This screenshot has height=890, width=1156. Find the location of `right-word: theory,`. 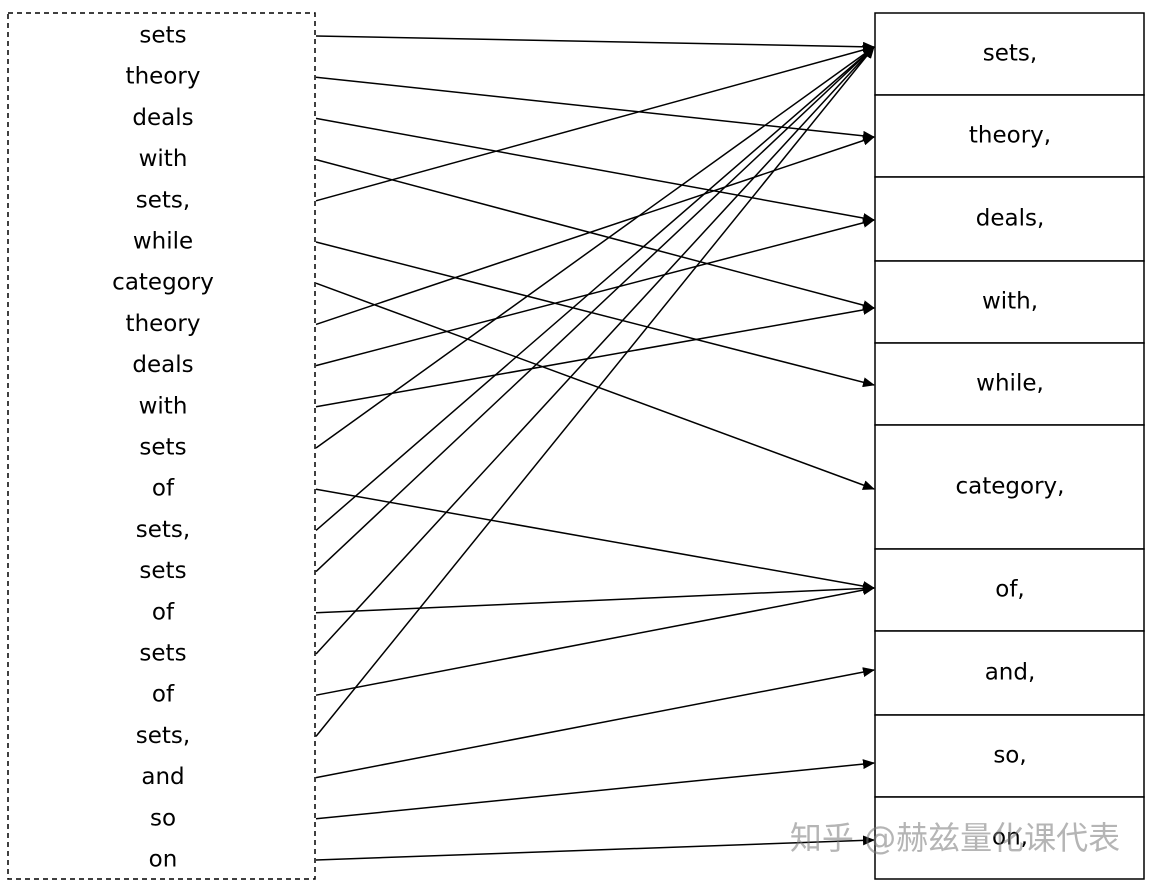

right-word: theory, is located at coordinates (1010, 136).